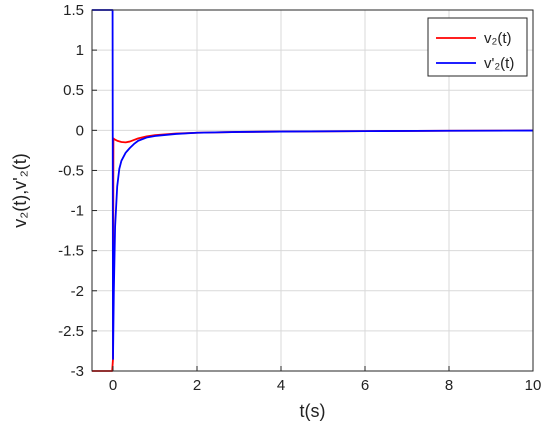  What do you see at coordinates (497, 38) in the screenshot?
I see `legend-label-v2: v₂(t)` at bounding box center [497, 38].